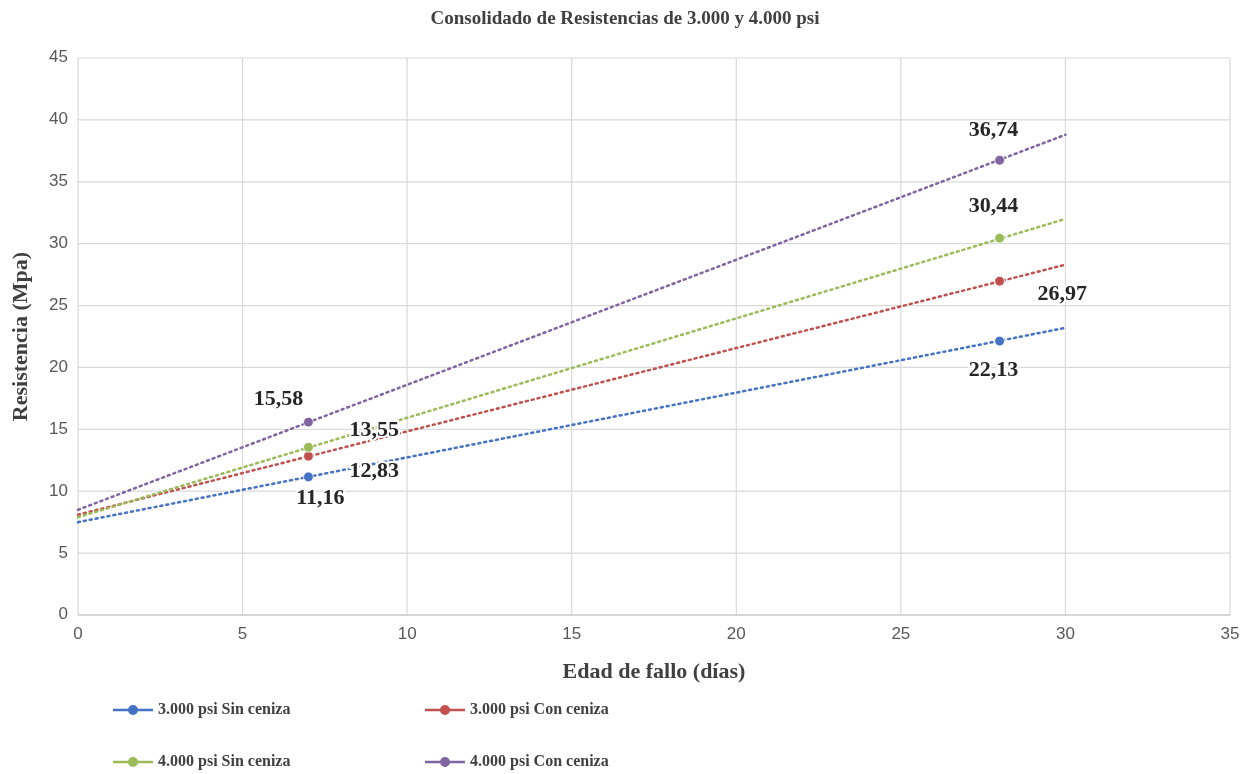  Describe the element at coordinates (1065, 634) in the screenshot. I see `x-tick-label: 30` at that location.